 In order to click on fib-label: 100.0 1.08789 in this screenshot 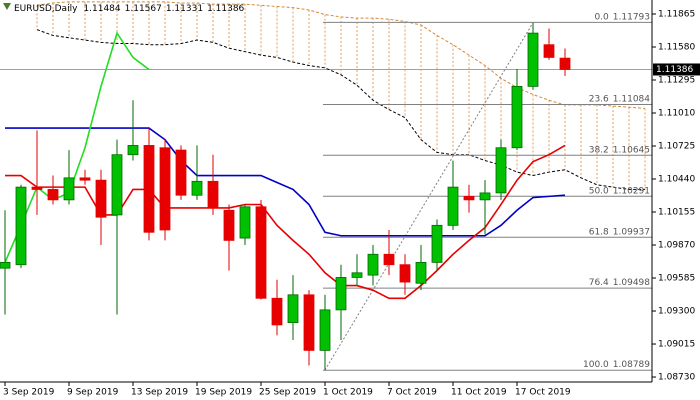, I will do `click(616, 365)`.